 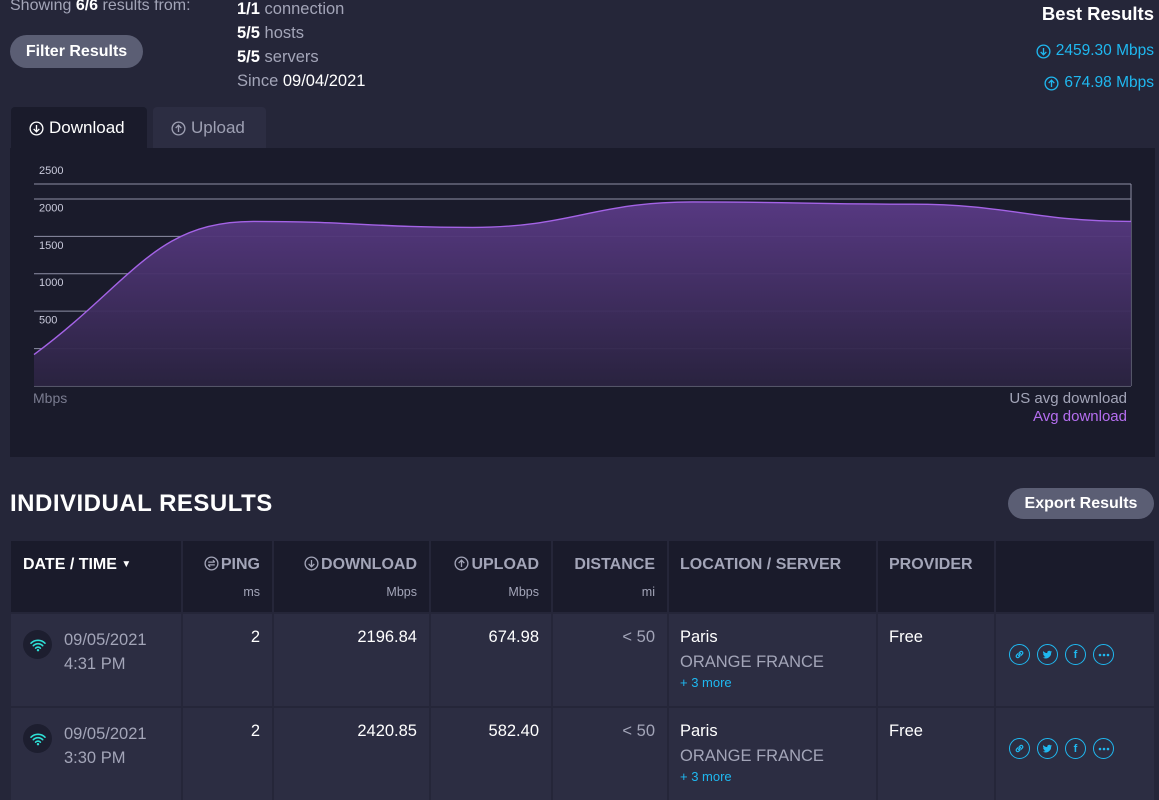 What do you see at coordinates (401, 592) in the screenshot?
I see `download-unit: Mbps` at bounding box center [401, 592].